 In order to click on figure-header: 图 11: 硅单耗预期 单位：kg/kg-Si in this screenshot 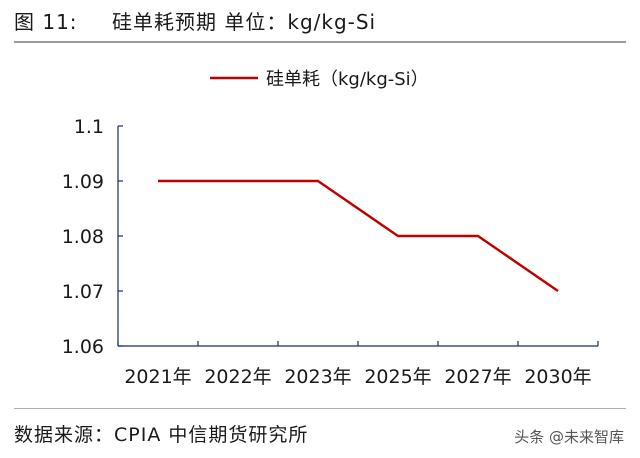, I will do `click(320, 22)`.